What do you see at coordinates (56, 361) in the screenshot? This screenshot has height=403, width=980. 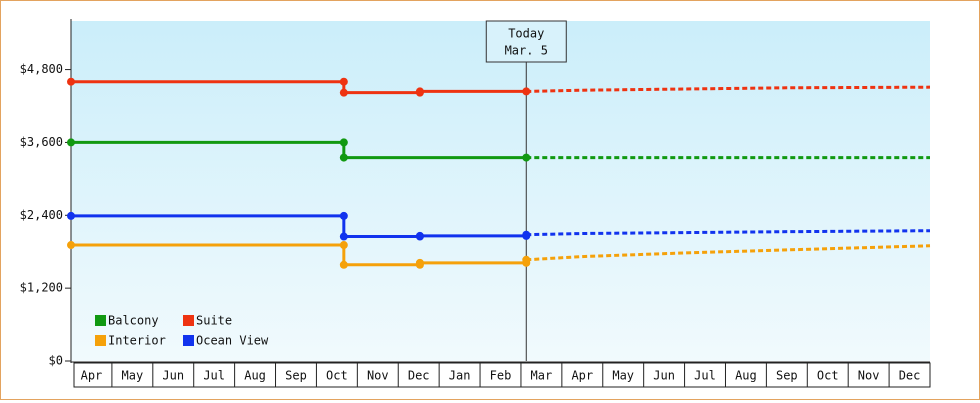 I see `y-tick-label: $0` at bounding box center [56, 361].